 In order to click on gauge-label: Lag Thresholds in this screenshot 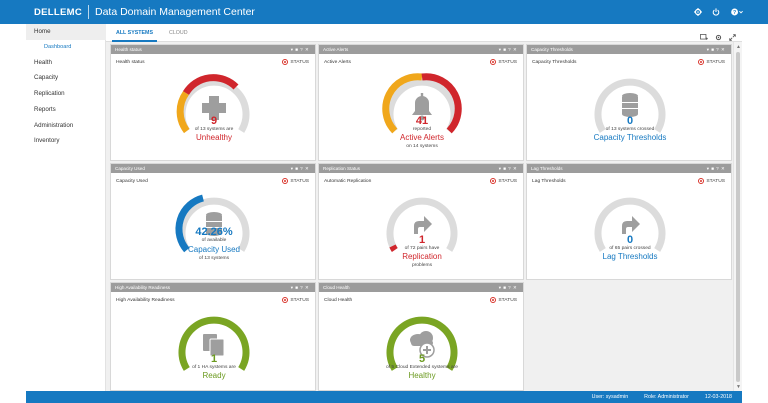, I will do `click(630, 256)`.